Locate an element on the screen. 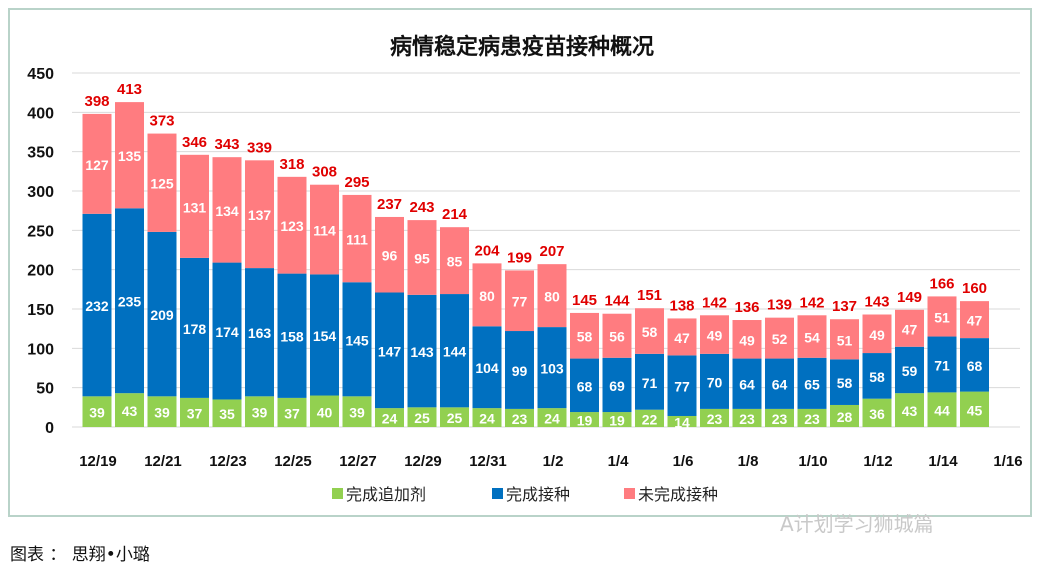 The width and height of the screenshot is (1041, 569). y-tick-label: 250 is located at coordinates (40, 231).